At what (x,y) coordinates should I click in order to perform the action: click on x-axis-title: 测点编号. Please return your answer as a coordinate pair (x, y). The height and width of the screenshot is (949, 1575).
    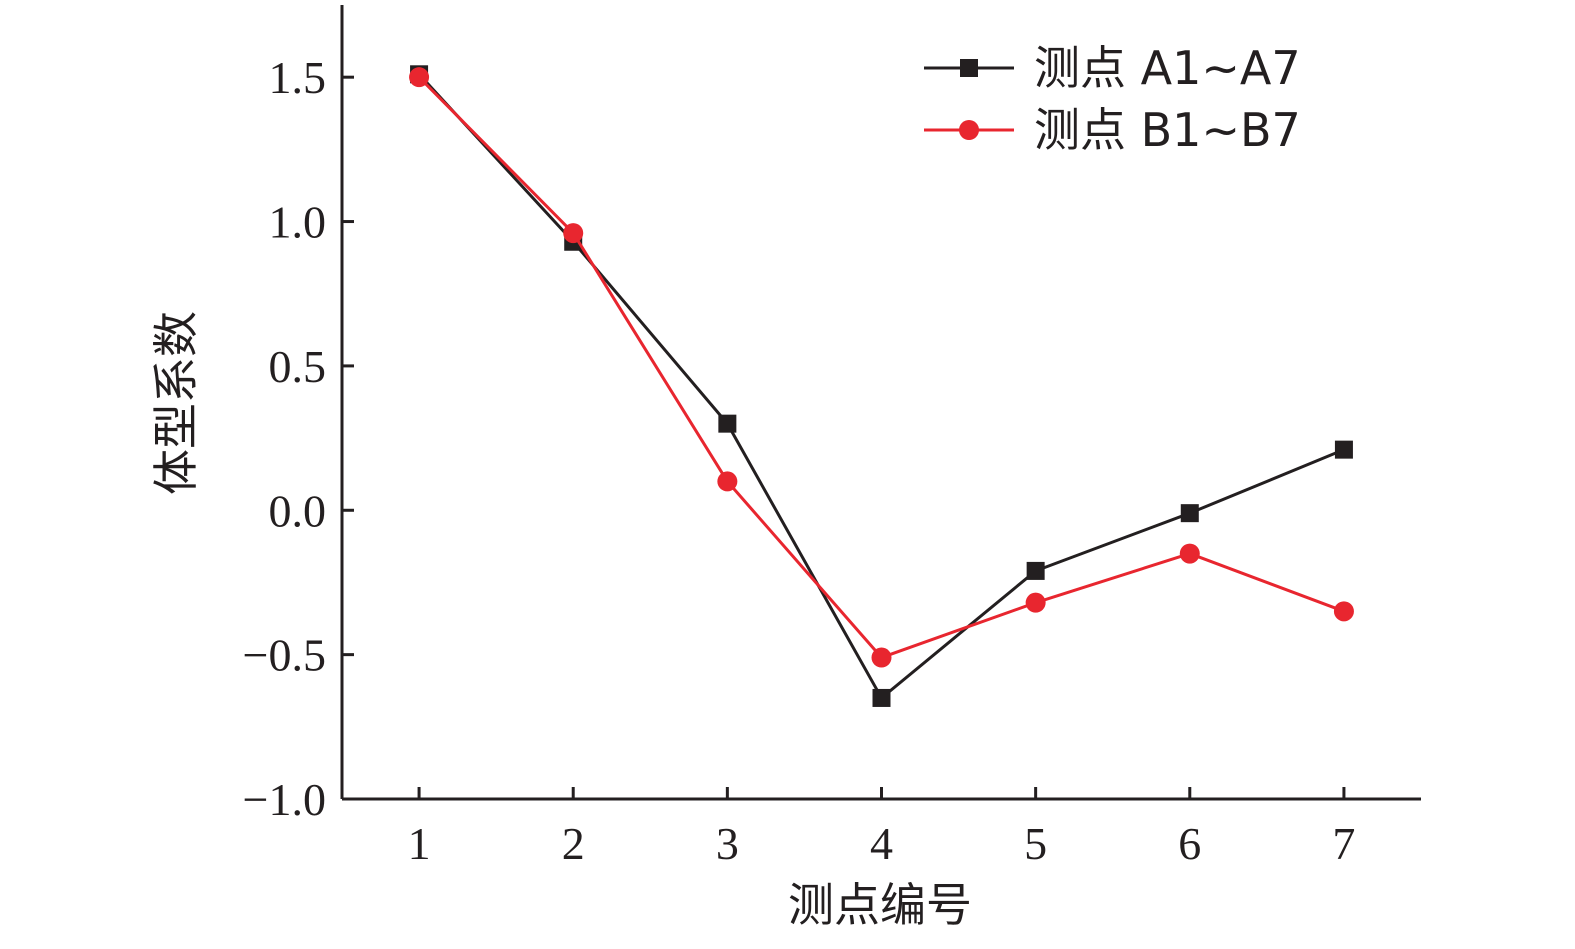
    Looking at the image, I should click on (880, 905).